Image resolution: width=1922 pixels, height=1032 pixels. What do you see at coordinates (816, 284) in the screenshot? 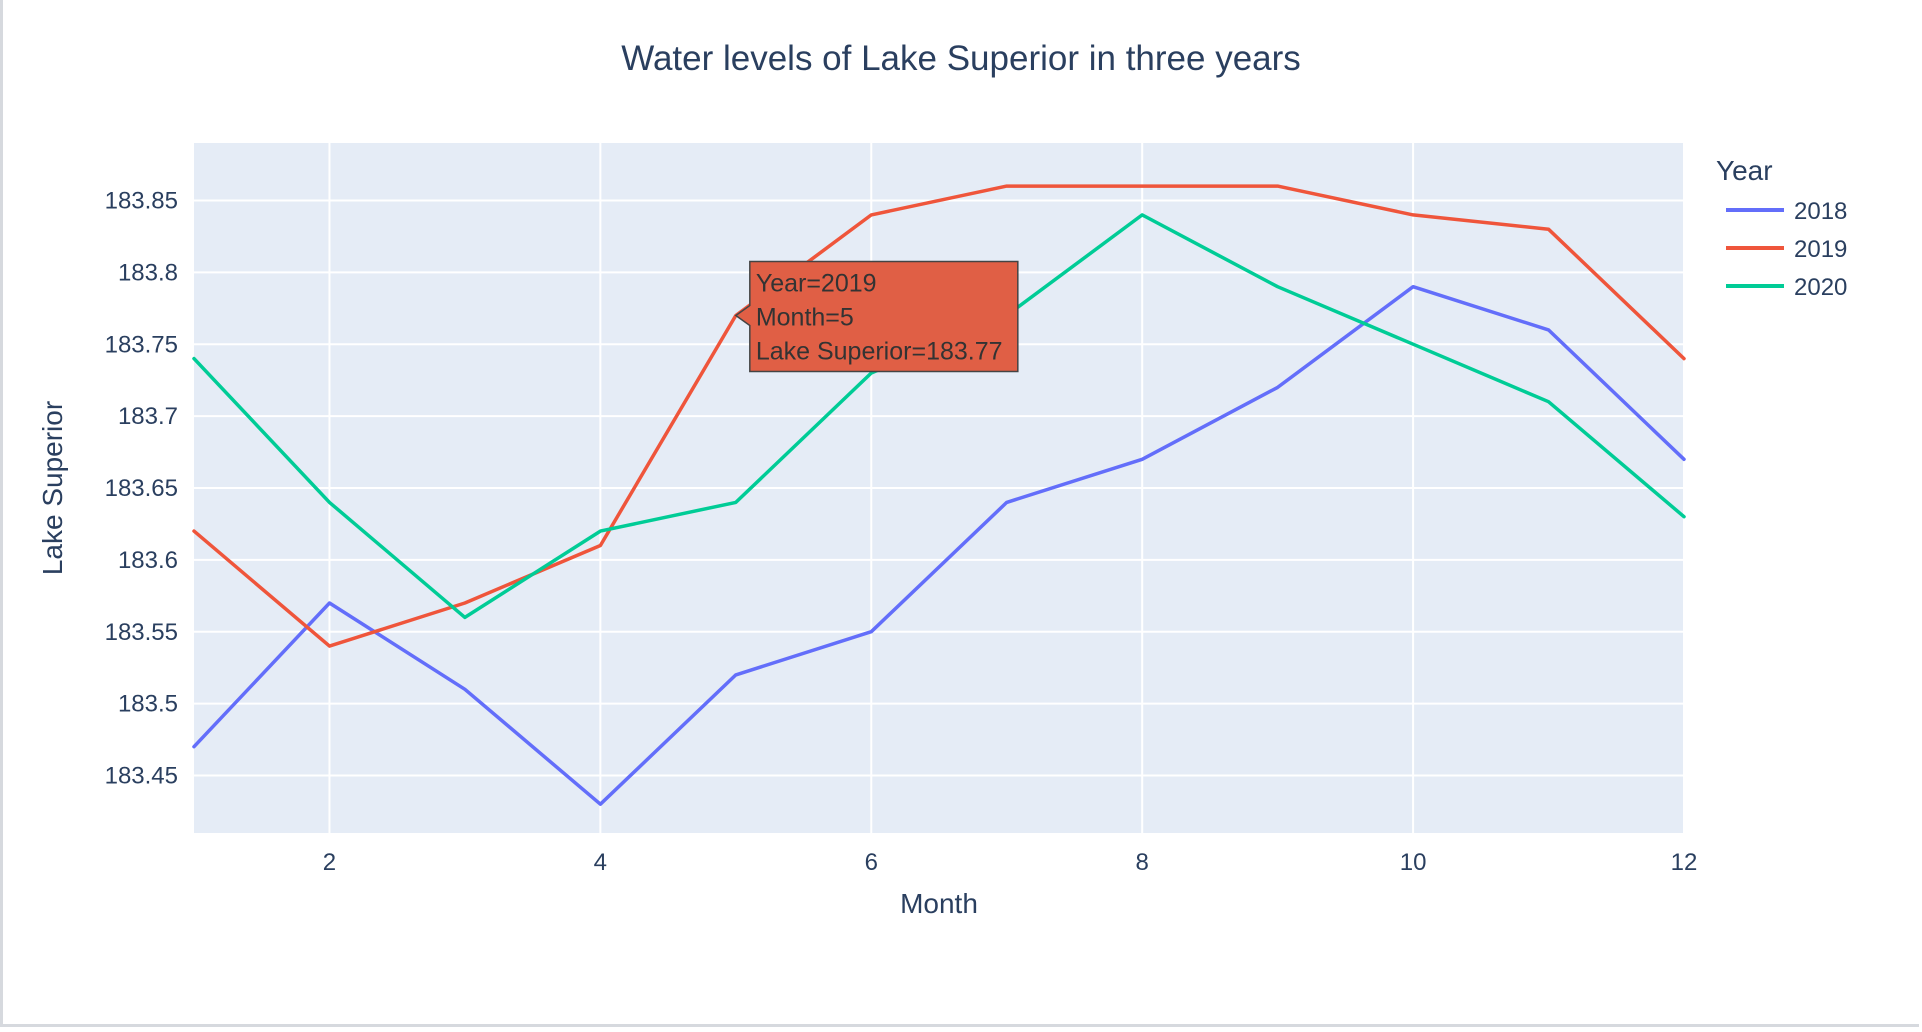
I see `tooltip-line: Year=2019` at bounding box center [816, 284].